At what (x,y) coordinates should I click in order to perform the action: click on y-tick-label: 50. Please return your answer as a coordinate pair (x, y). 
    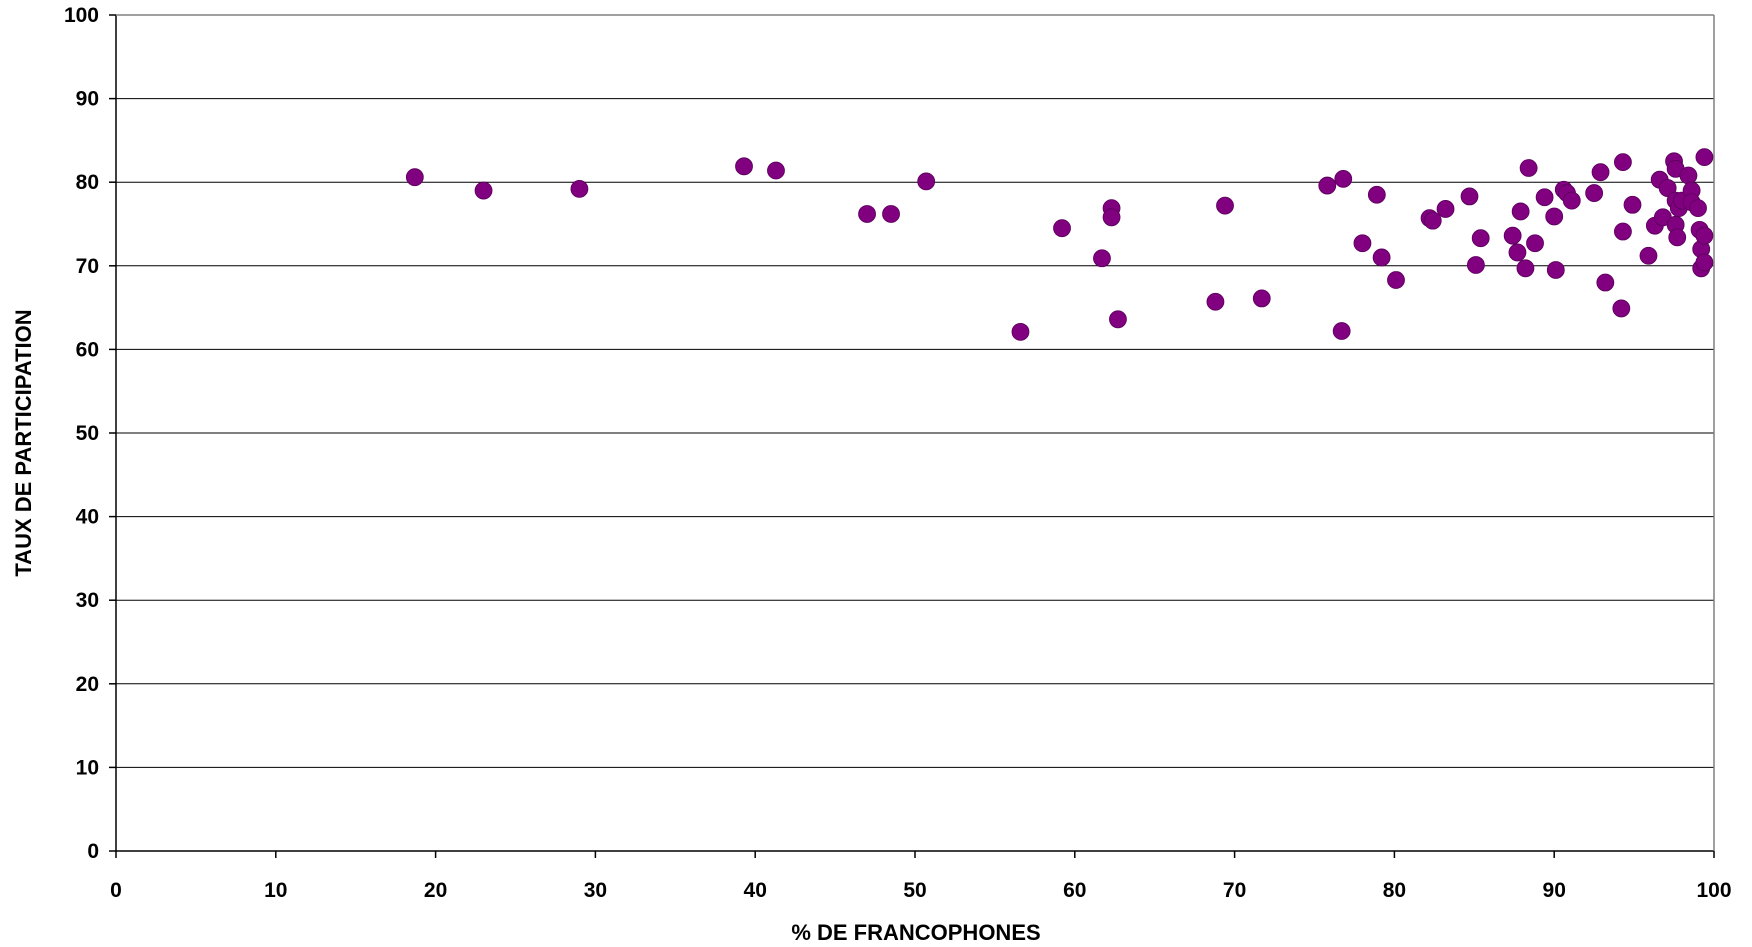
    Looking at the image, I should click on (87, 433).